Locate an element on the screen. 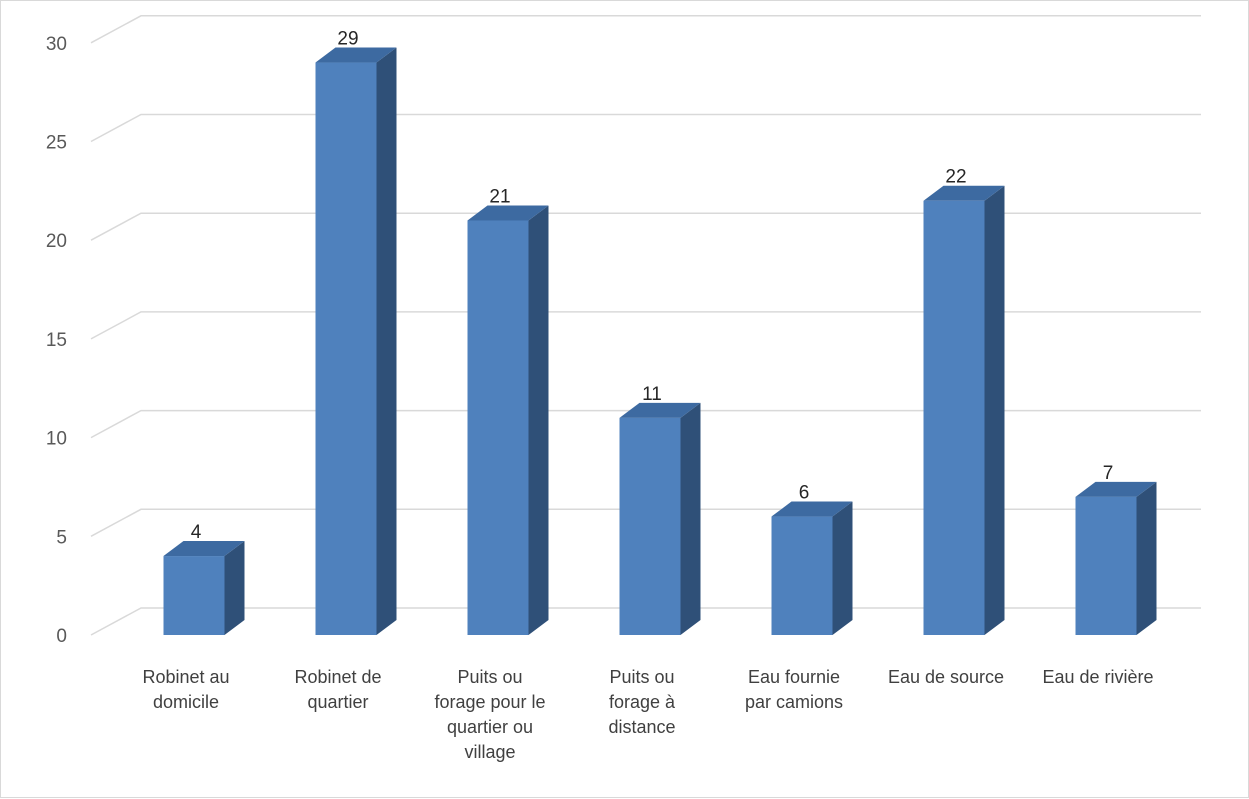 The height and width of the screenshot is (799, 1249). y-tick-label: 0 is located at coordinates (61, 636).